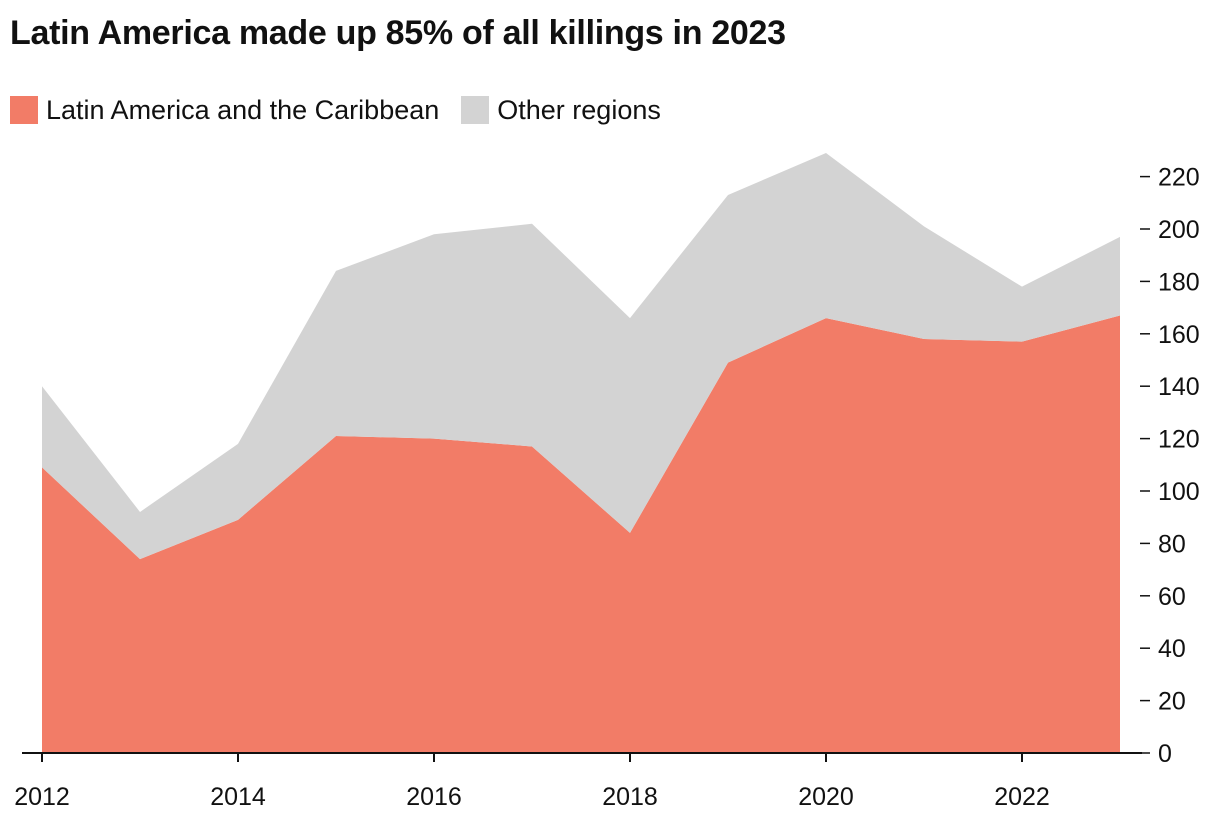  I want to click on legend-swatch-latin-america, so click(24, 110).